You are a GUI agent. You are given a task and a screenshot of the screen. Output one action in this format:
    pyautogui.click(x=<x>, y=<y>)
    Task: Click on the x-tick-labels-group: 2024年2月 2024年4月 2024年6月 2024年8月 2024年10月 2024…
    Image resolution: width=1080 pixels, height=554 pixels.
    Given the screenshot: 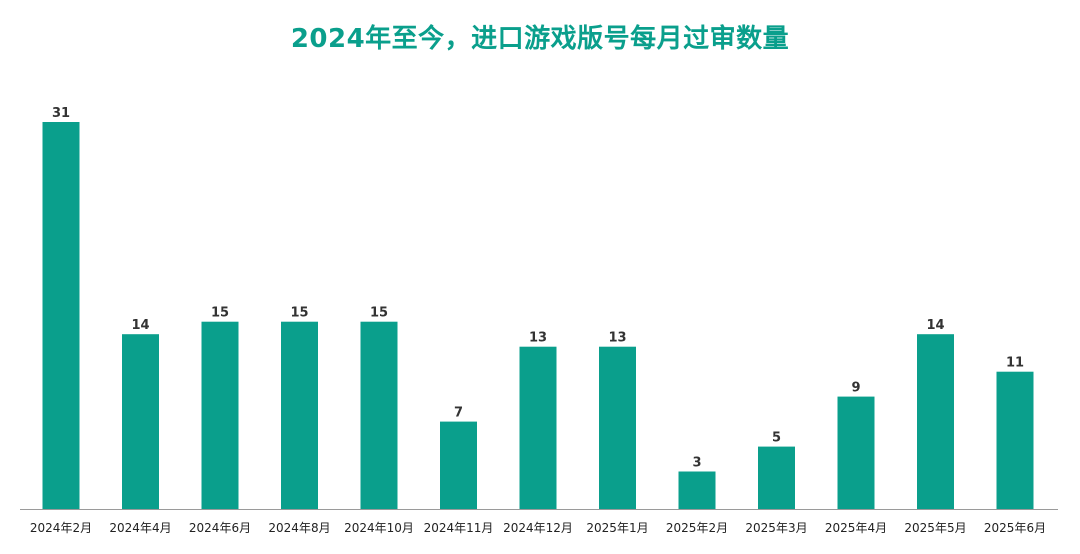 What is the action you would take?
    pyautogui.click(x=538, y=528)
    